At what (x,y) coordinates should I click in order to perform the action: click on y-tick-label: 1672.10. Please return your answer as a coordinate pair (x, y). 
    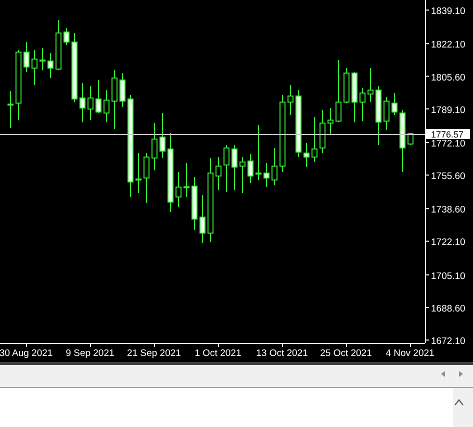
    Looking at the image, I should click on (448, 342).